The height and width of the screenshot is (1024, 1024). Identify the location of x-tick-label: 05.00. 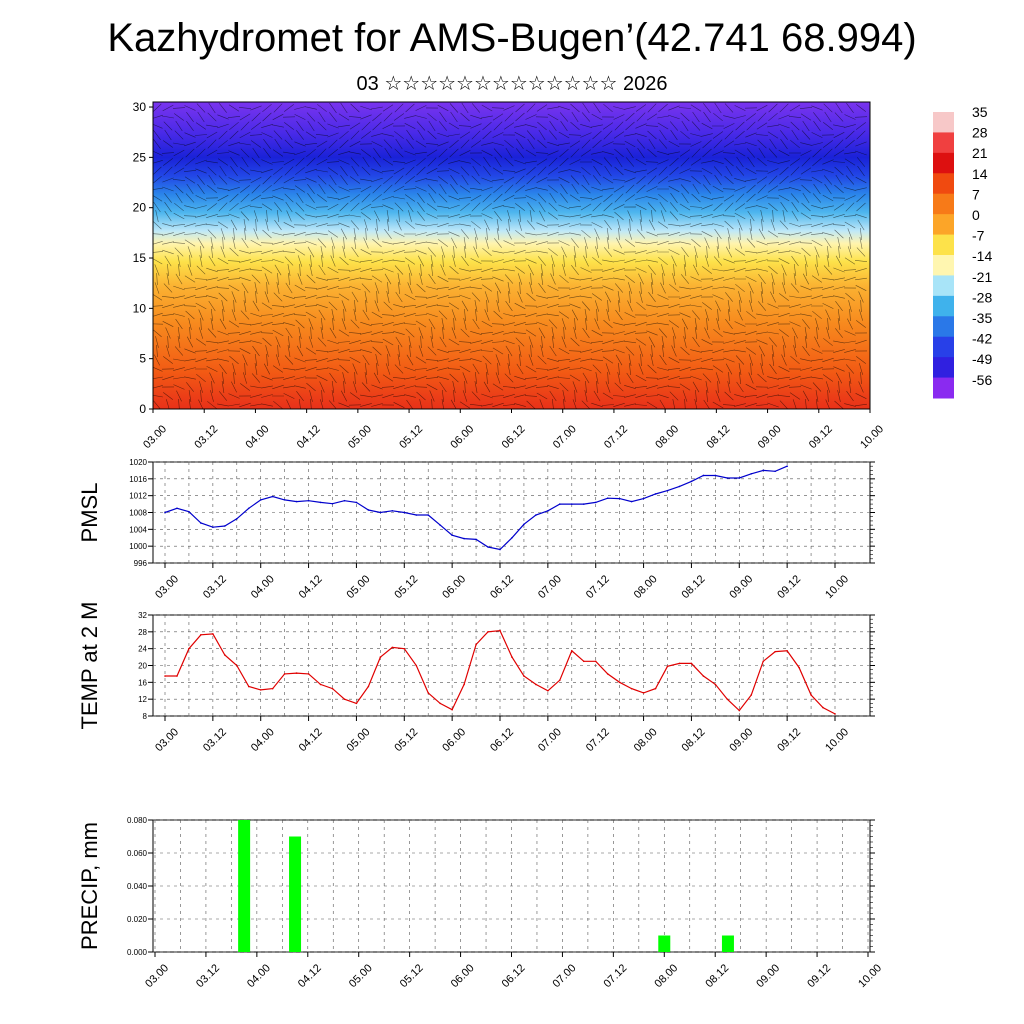
(361, 976).